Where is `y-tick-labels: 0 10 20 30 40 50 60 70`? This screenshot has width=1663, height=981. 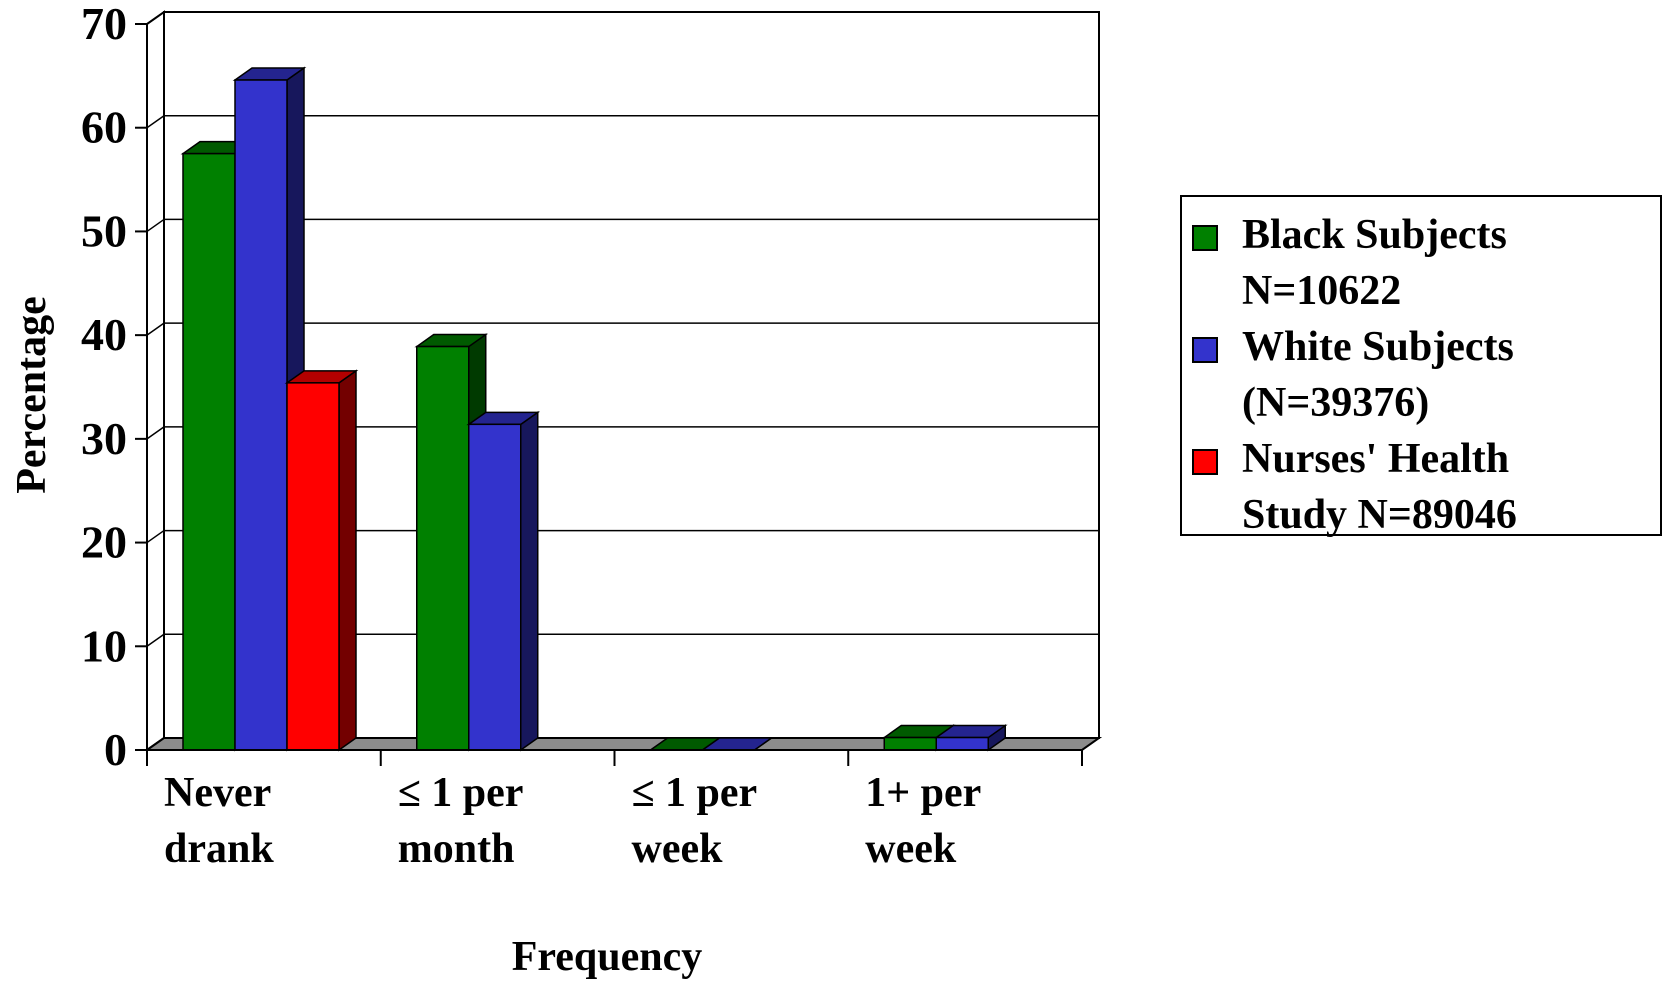
y-tick-labels: 0 10 20 30 40 50 60 70 is located at coordinates (104, 387).